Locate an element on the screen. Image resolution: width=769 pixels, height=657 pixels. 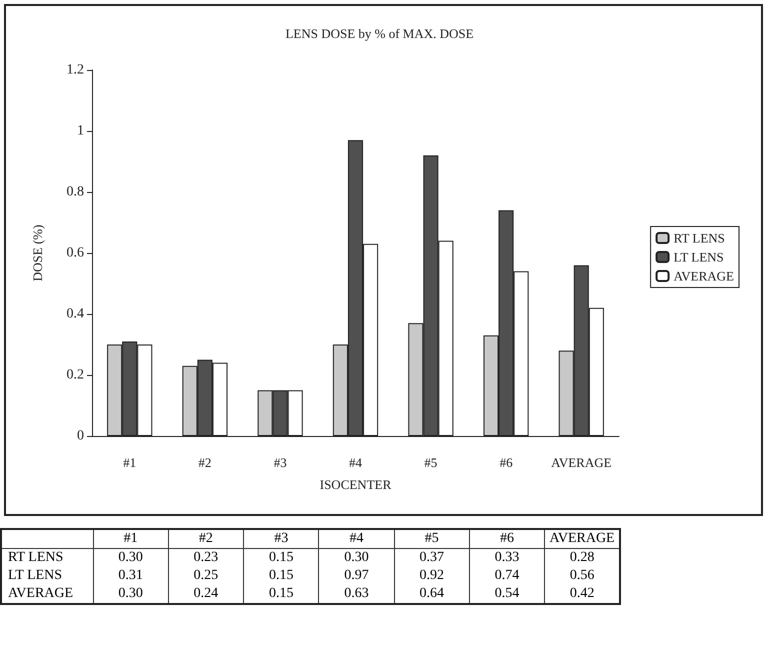
data-label: 0.33 is located at coordinates (507, 557).